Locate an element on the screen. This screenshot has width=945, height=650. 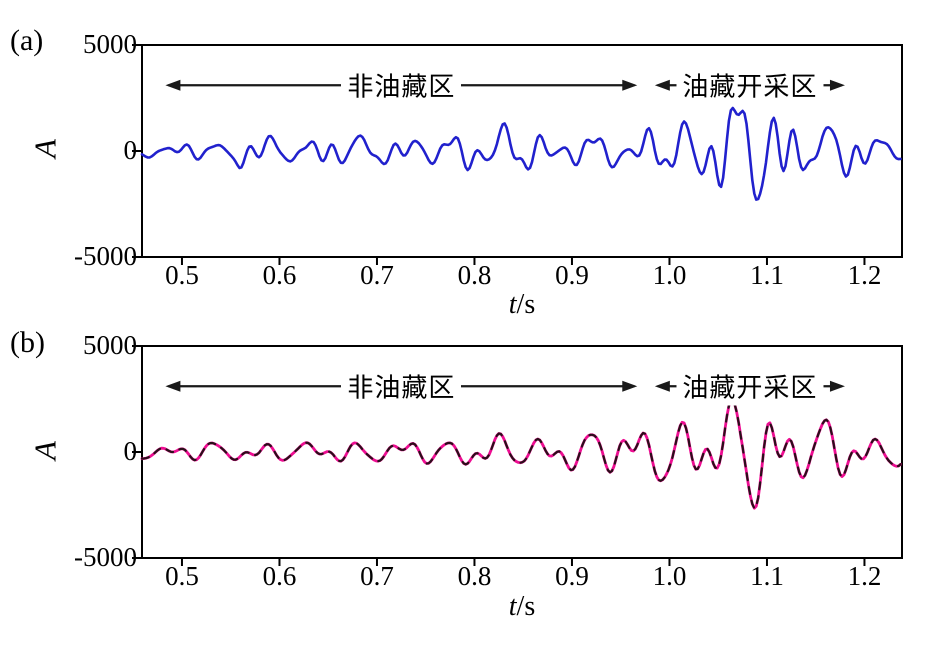
panel-b-xtick-06: 0.6 is located at coordinates (279, 576).